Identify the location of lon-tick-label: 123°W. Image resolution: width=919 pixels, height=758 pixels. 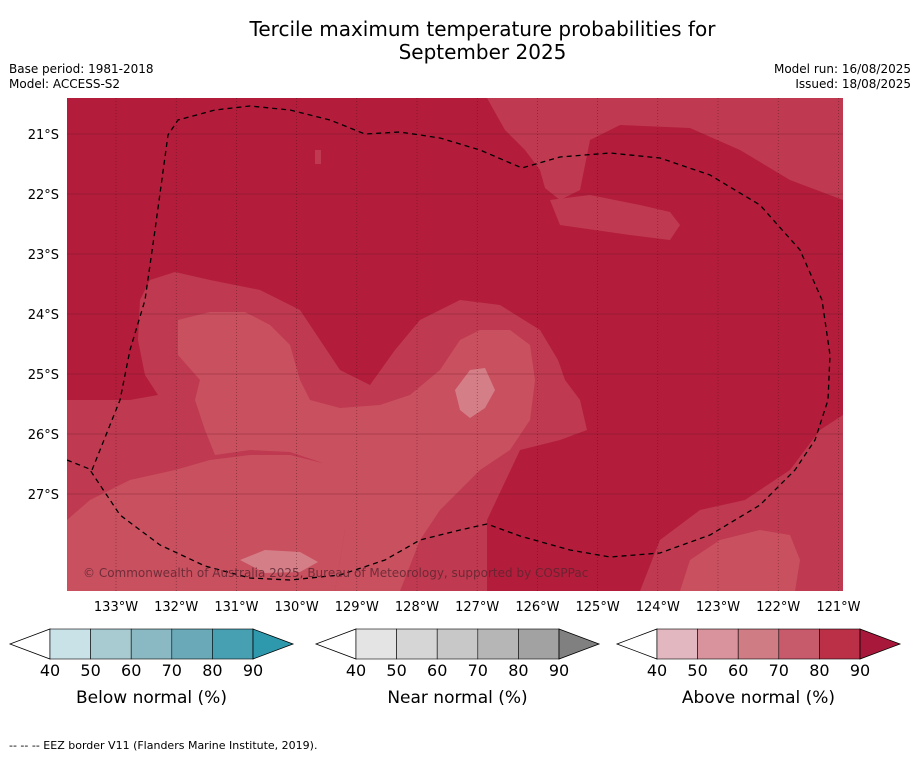
(718, 607).